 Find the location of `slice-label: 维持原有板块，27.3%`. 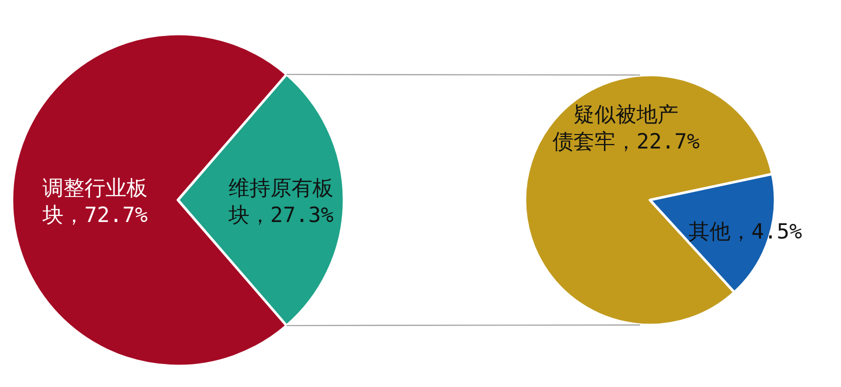

slice-label: 维持原有板块，27.3% is located at coordinates (280, 201).